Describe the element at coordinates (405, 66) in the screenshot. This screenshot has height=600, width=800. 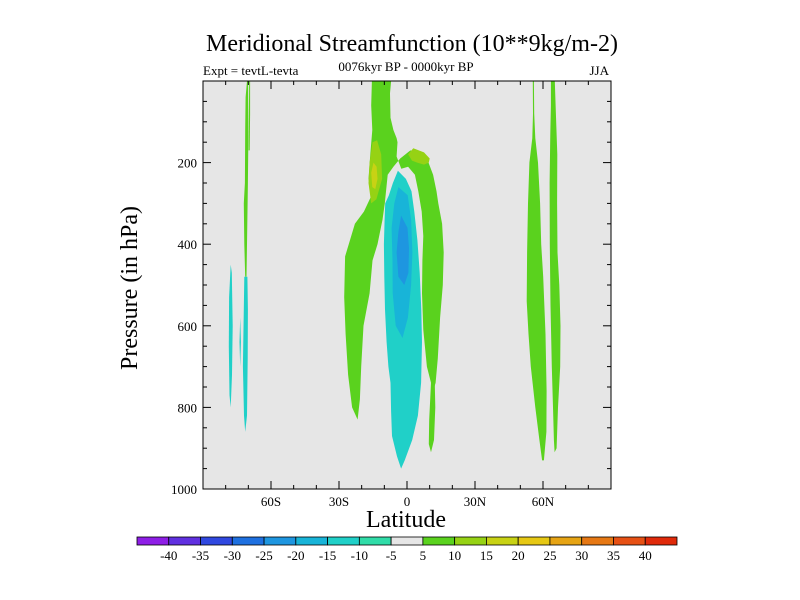
I see `time-range-label: 0076kyr BP - 0000kyr BP` at that location.